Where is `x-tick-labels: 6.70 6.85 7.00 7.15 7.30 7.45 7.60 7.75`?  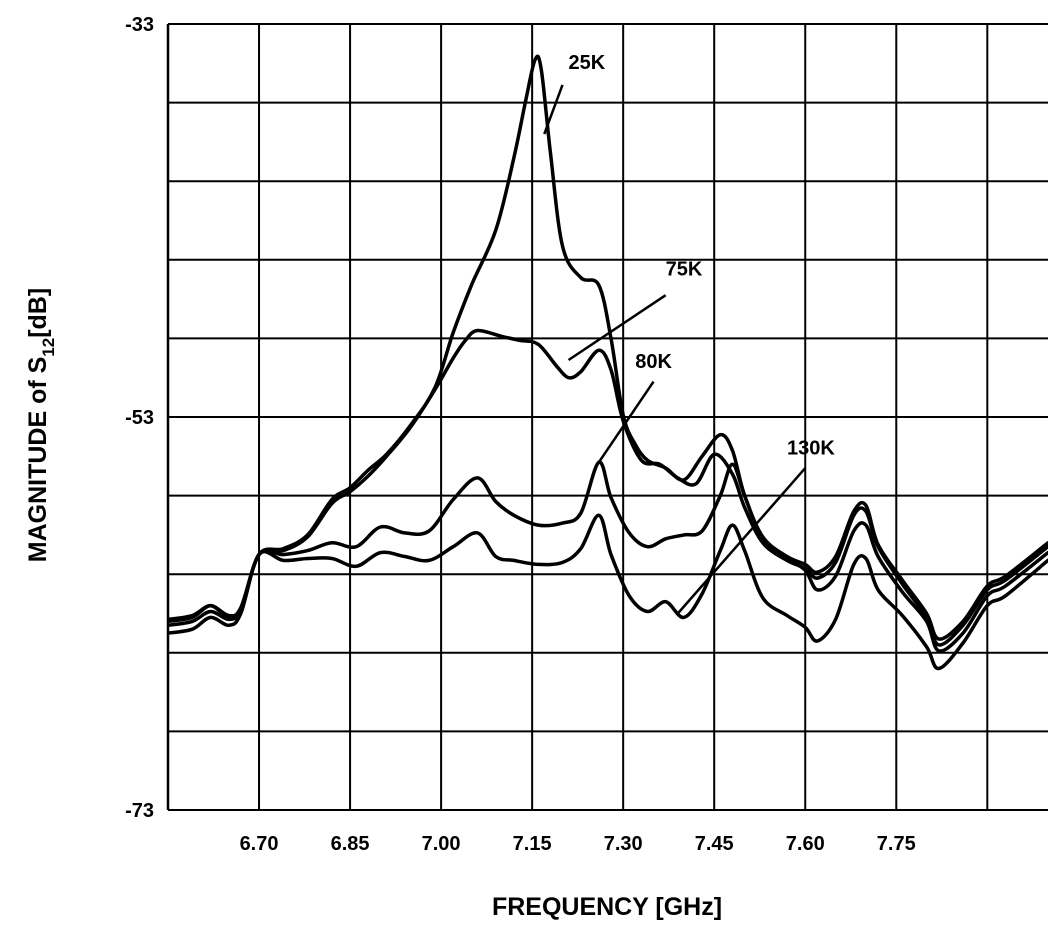 x-tick-labels: 6.70 6.85 7.00 7.15 7.30 7.45 7.60 7.75 is located at coordinates (578, 844).